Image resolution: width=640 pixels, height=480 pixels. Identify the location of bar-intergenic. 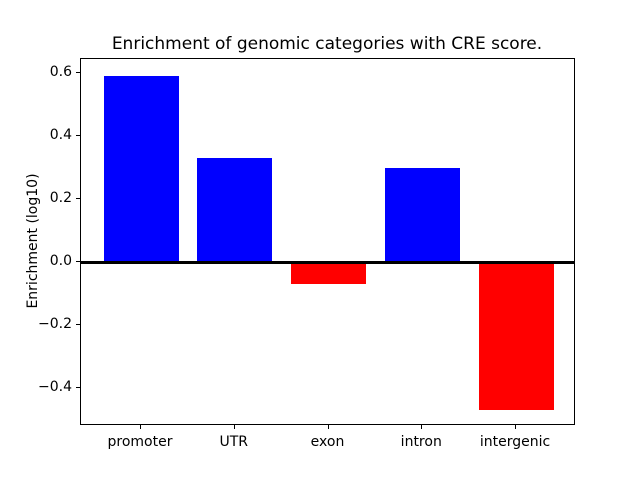
(516, 336).